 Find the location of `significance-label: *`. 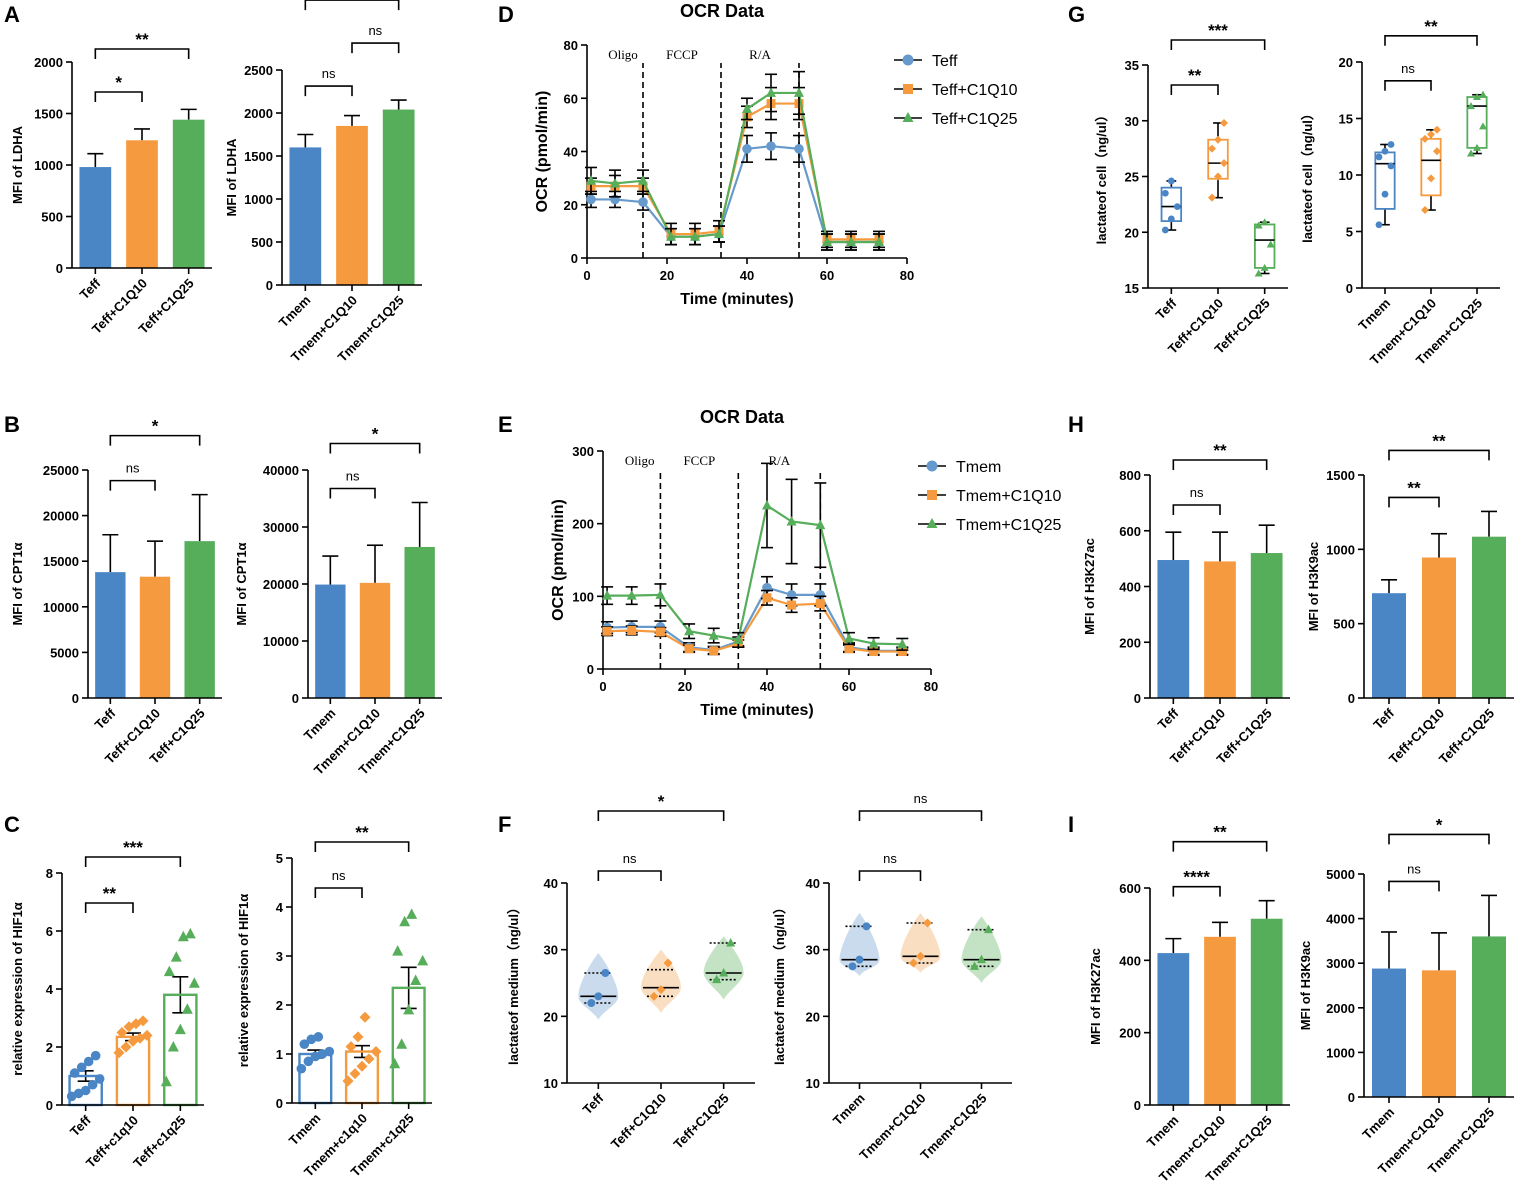

significance-label: * is located at coordinates (375, 433).